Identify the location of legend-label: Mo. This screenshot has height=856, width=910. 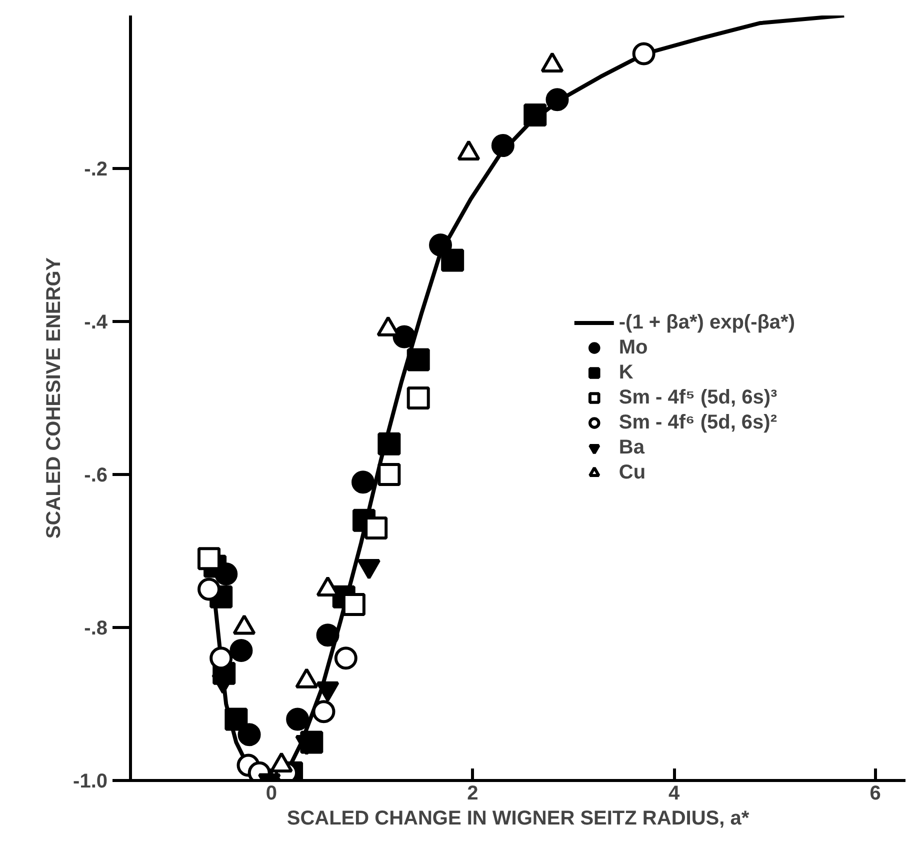
(633, 347).